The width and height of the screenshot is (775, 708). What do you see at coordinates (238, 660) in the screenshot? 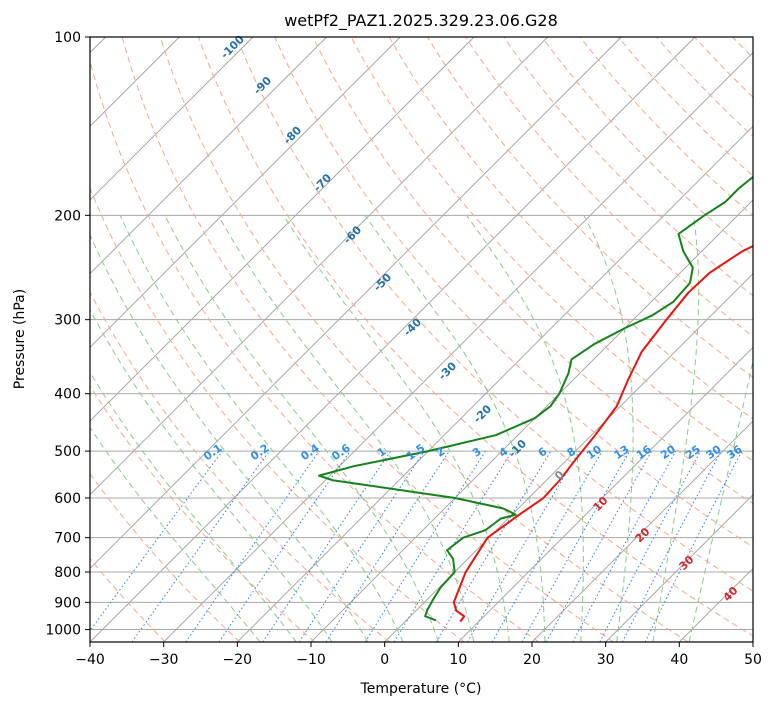
I see `x-tick-label: −20` at bounding box center [238, 660].